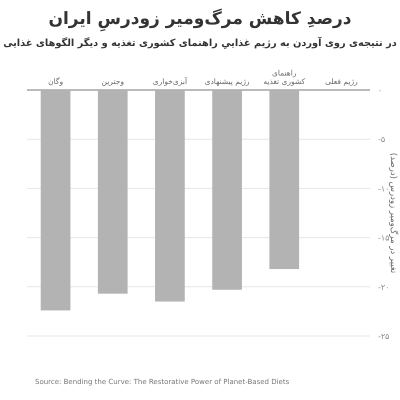 The height and width of the screenshot is (400, 400). I want to click on y-tick-label: -۲۵, so click(384, 336).